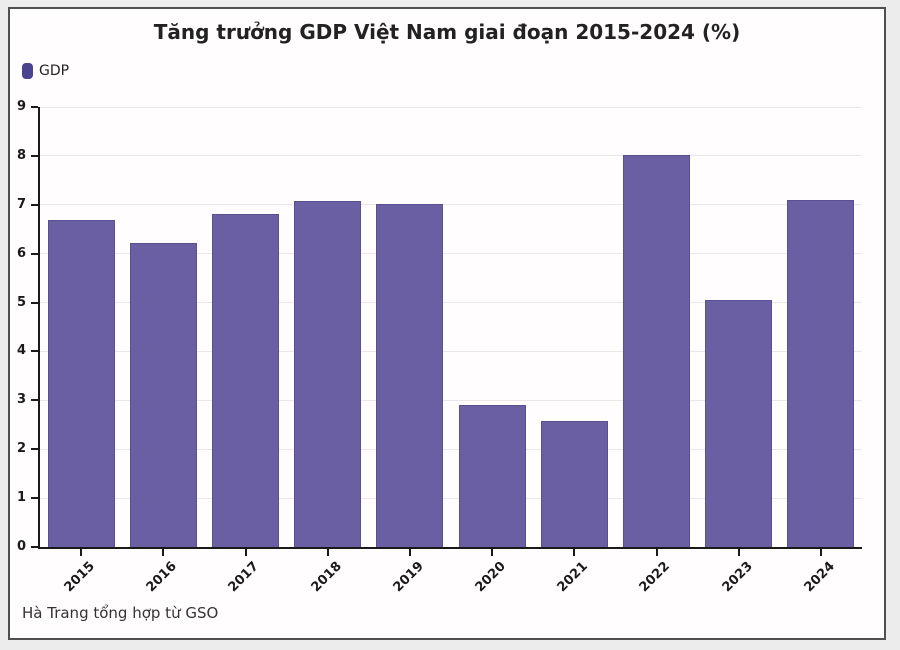 The height and width of the screenshot is (650, 900). I want to click on bar-2018, so click(328, 373).